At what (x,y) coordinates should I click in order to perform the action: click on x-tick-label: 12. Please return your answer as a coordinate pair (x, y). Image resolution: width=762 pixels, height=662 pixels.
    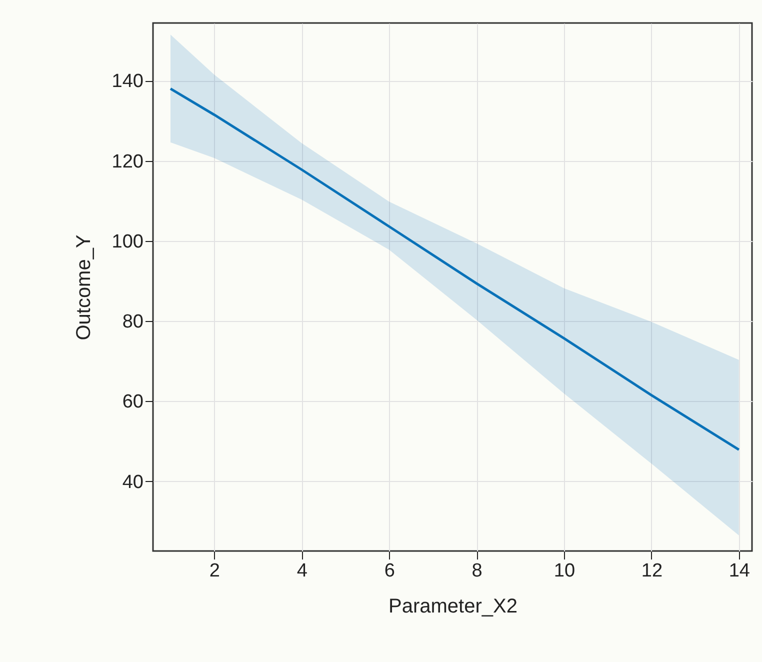
    Looking at the image, I should click on (652, 571).